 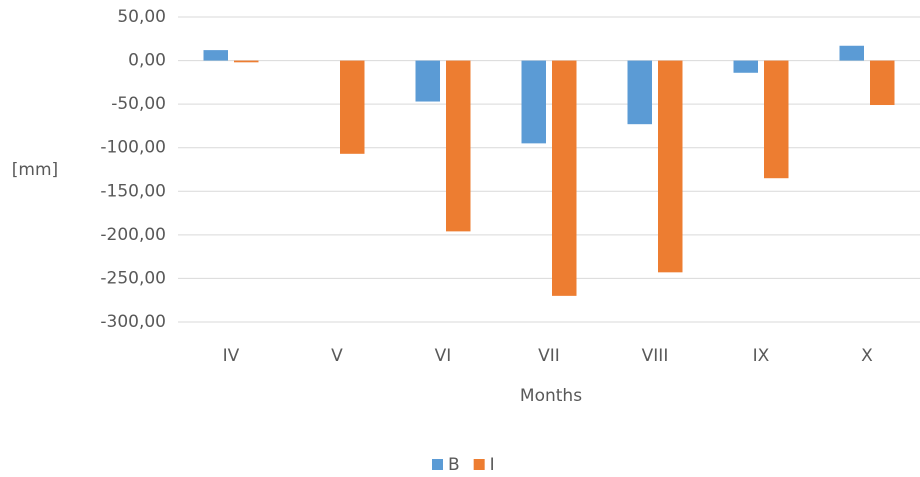 I want to click on y-tick-label: -150,00, so click(x=133, y=191).